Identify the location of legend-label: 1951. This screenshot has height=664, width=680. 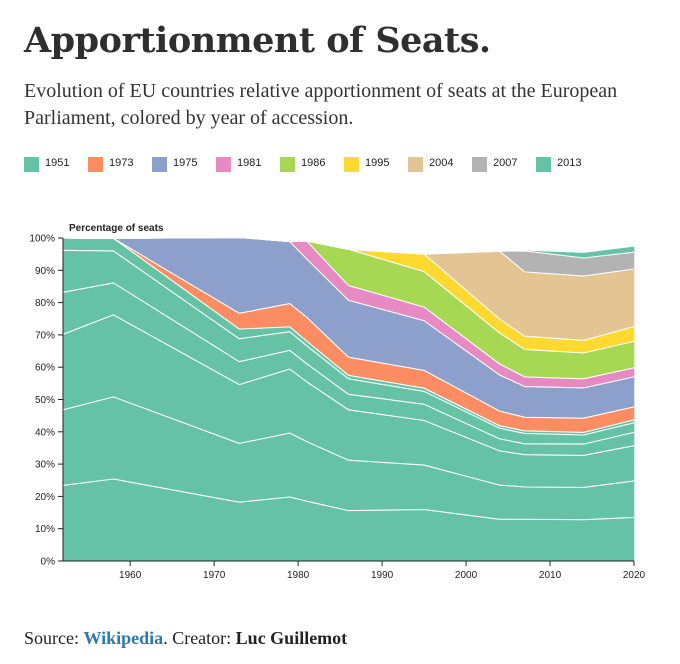
(57, 163).